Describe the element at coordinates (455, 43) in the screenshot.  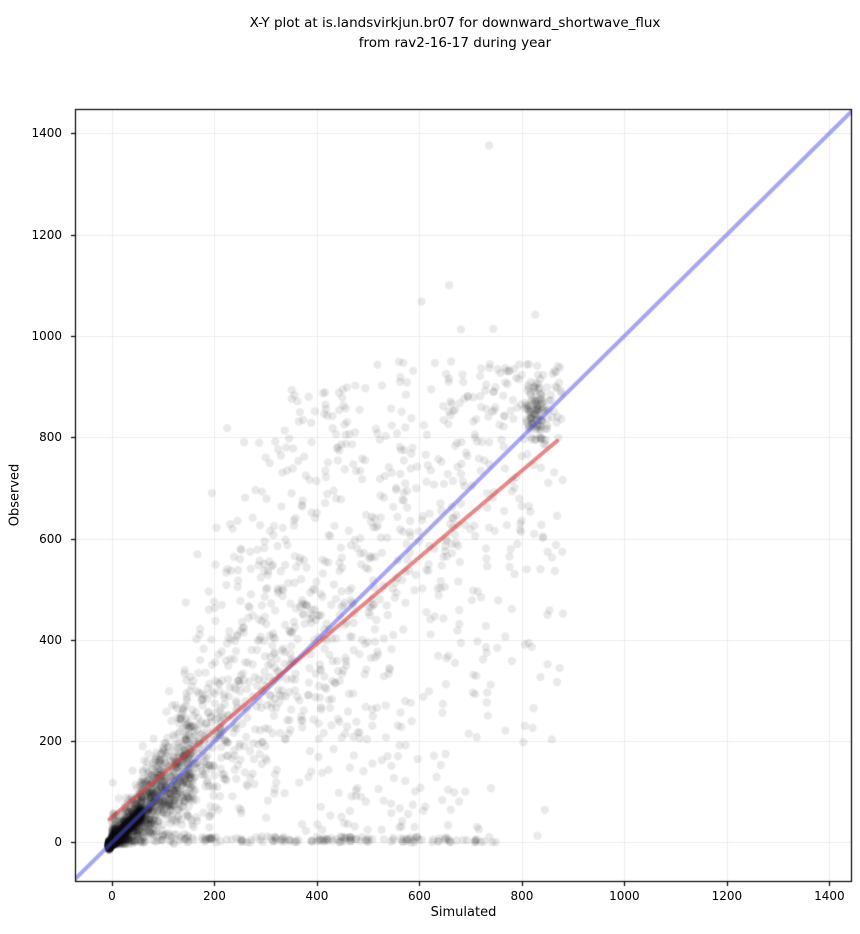
I see `chart-title-line2: from rav2-16-17 during year` at that location.